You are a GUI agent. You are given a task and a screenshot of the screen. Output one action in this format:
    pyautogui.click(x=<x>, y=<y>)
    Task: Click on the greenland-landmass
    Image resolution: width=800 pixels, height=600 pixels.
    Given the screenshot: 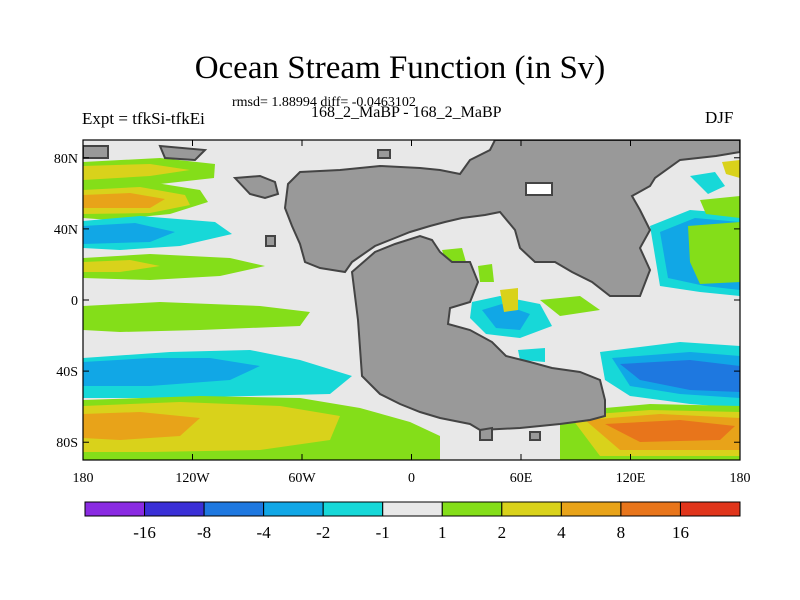 What is the action you would take?
    pyautogui.click(x=256, y=187)
    